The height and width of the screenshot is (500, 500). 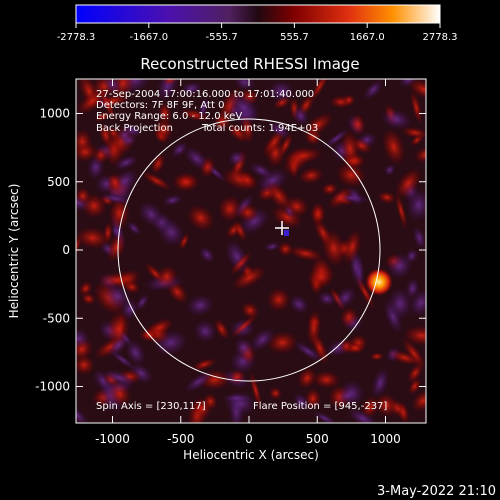 I want to click on flare-source, so click(x=379, y=282).